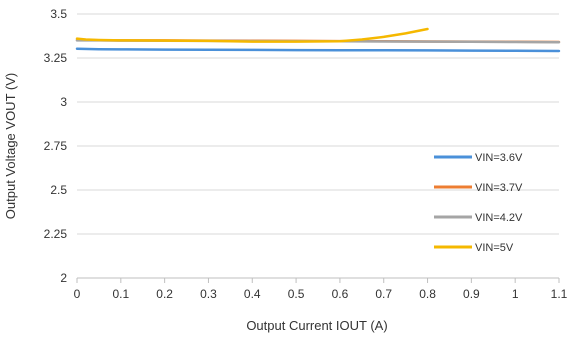  What do you see at coordinates (318, 50) in the screenshot?
I see `series-line-VIN=3.6V` at bounding box center [318, 50].